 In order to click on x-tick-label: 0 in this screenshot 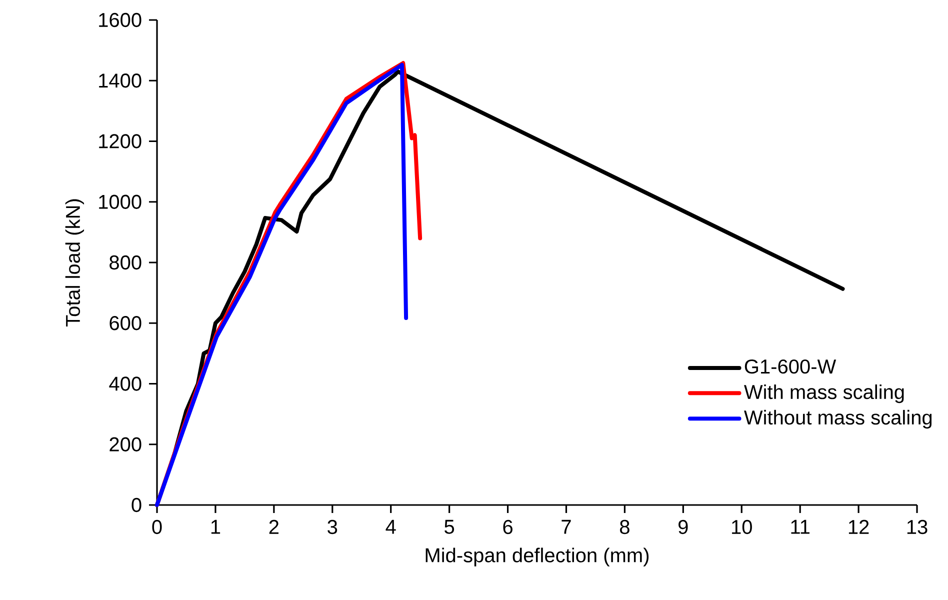, I will do `click(157, 527)`.